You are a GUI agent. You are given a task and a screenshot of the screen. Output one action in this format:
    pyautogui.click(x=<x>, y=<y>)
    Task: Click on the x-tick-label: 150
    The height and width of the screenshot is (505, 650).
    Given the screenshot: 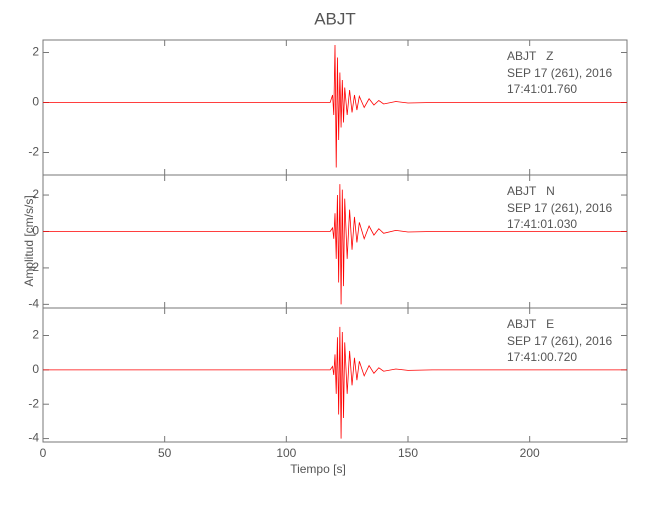 What is the action you would take?
    pyautogui.click(x=408, y=453)
    